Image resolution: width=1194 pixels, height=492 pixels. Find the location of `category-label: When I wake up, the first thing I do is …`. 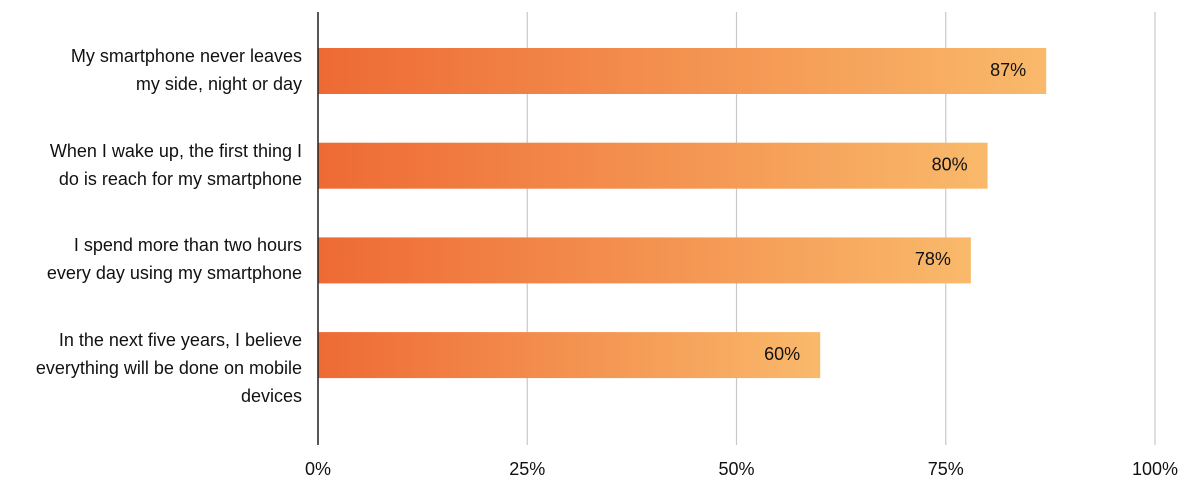

category-label: When I wake up, the first thing I do is … is located at coordinates (175, 164).